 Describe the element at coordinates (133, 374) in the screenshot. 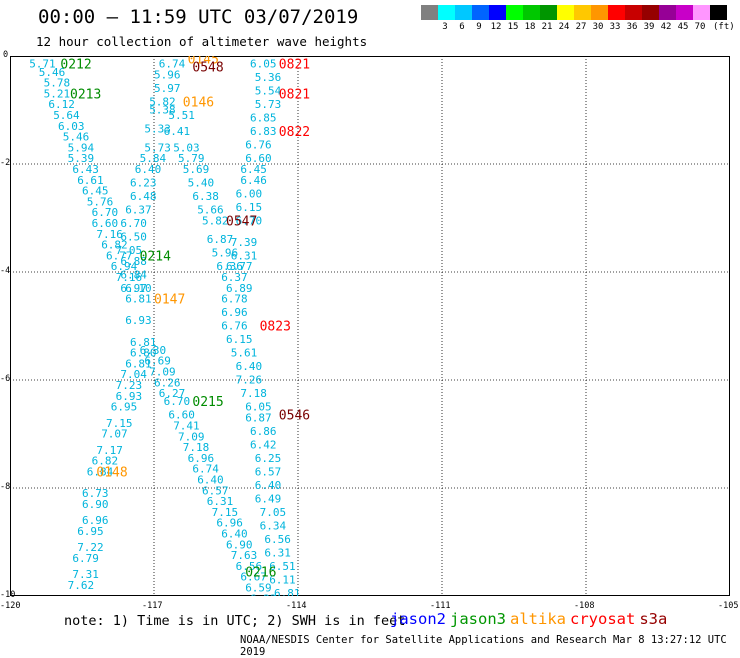

I see `swh-label: 7.04` at that location.